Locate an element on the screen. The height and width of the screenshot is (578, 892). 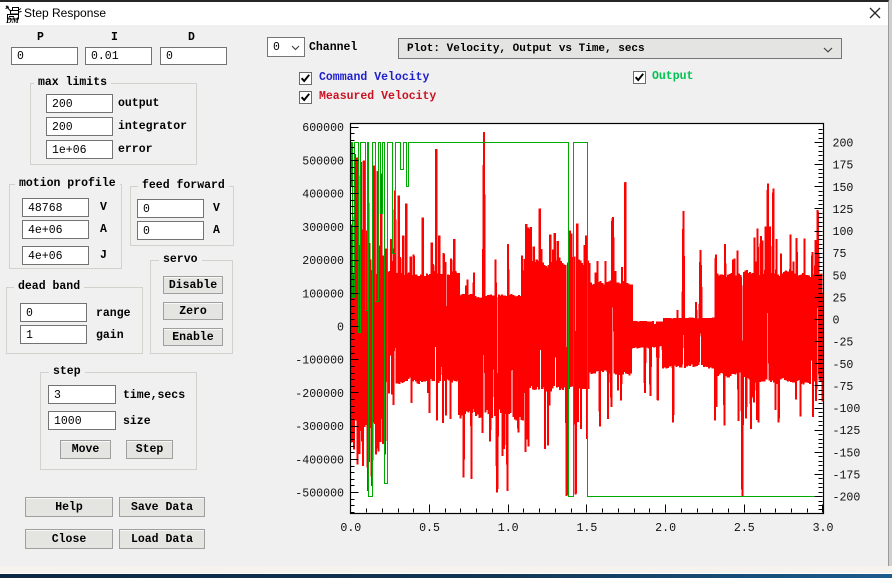
svg-text: -125 is located at coordinates (847, 431).